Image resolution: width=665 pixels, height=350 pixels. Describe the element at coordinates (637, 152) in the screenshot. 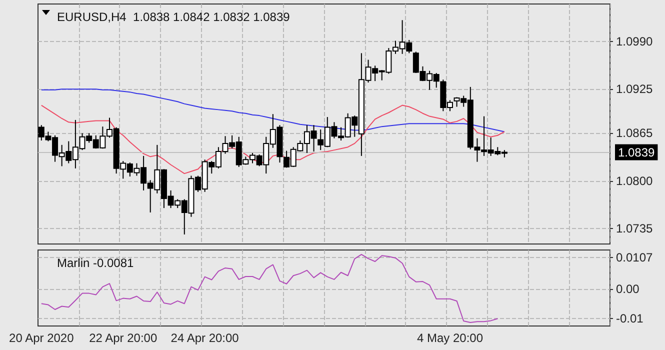

I see `ref-line-label: 1.0839` at that location.